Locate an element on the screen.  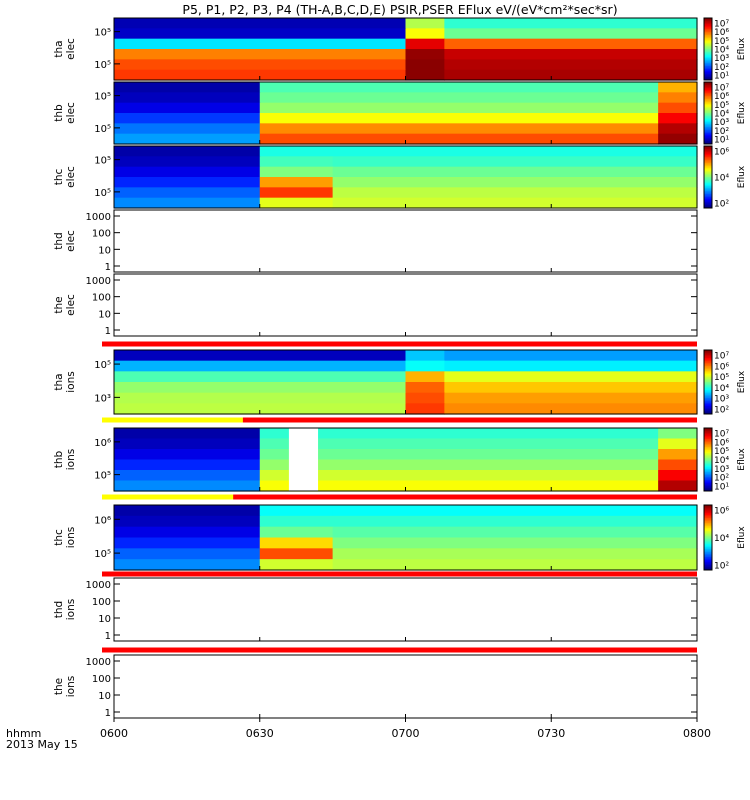
panel-thc-ions: 10⁶ 10⁵ 10⁶ 10⁴ 10² Eflux thc ions is located at coordinates (400, 538).